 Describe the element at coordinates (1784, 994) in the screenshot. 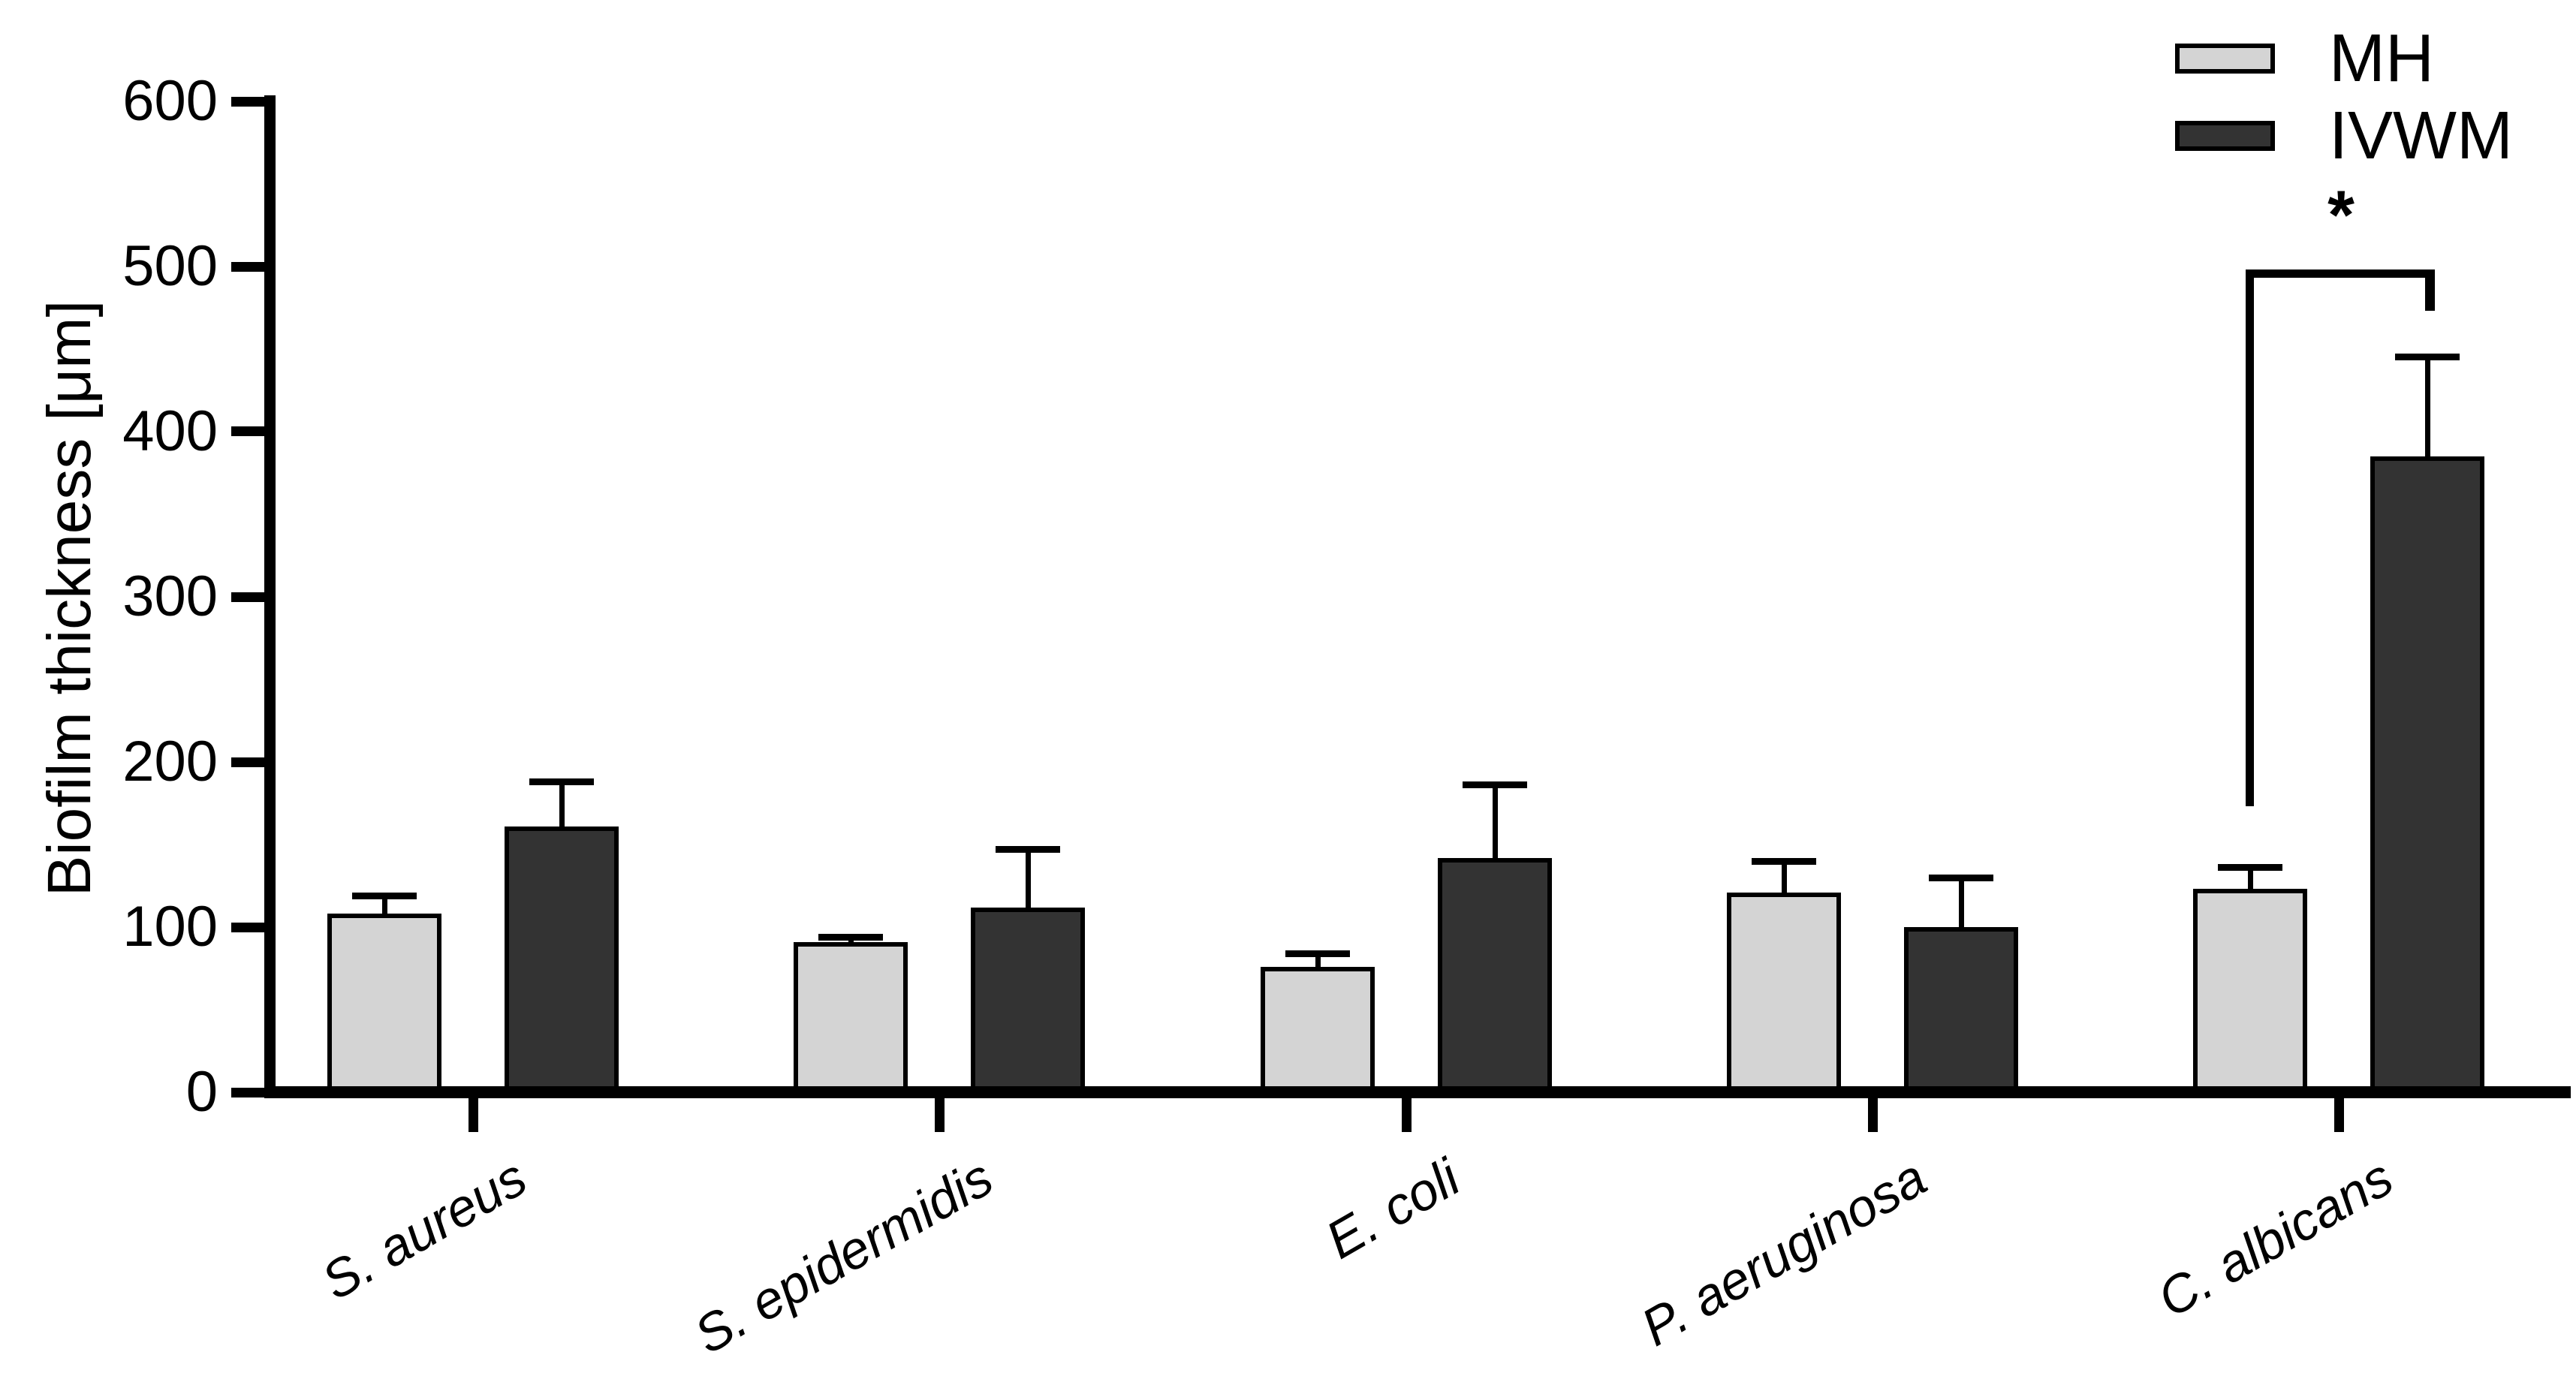

I see `bar-mh-p-aeruginosa` at that location.